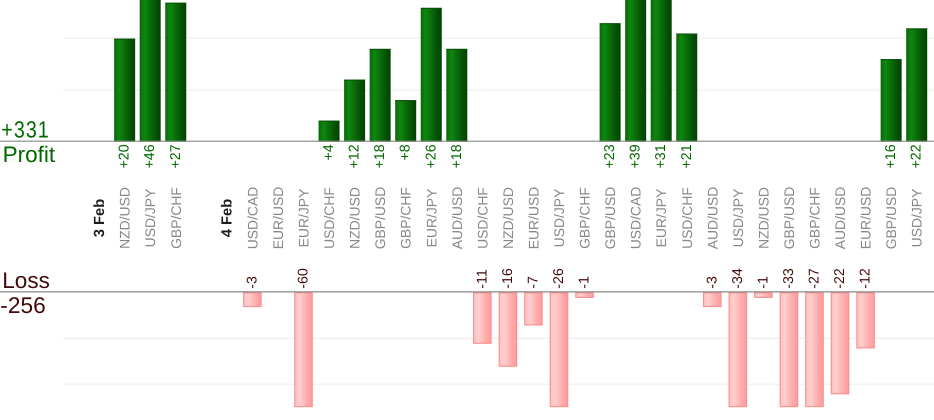 This screenshot has width=934, height=420. Describe the element at coordinates (329, 152) in the screenshot. I see `svg-text: +4` at that location.